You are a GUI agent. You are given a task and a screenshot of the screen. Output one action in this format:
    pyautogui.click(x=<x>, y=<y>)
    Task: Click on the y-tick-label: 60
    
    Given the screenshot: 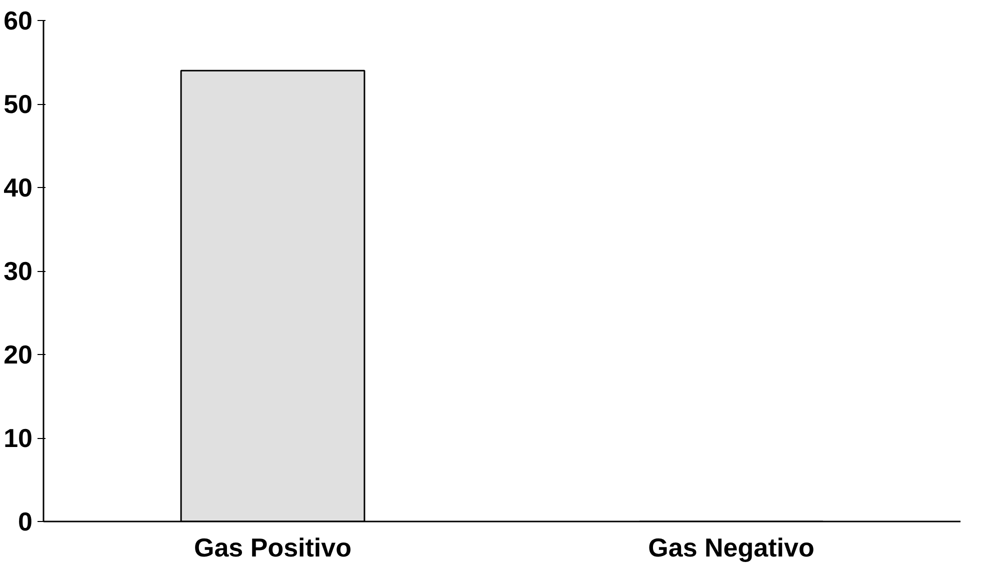 What is the action you would take?
    pyautogui.click(x=18, y=21)
    